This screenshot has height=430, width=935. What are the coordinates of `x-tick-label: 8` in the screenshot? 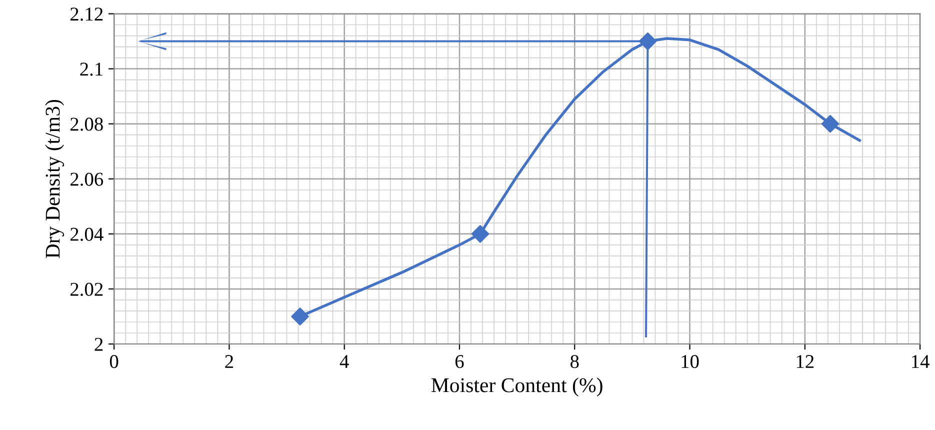 It's located at (574, 361).